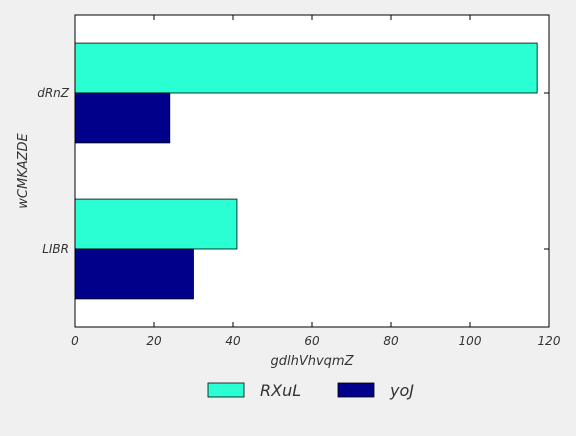 This screenshot has width=576, height=436. Describe the element at coordinates (23, 170) in the screenshot. I see `y-axis-label: wCMKAZDE` at that location.